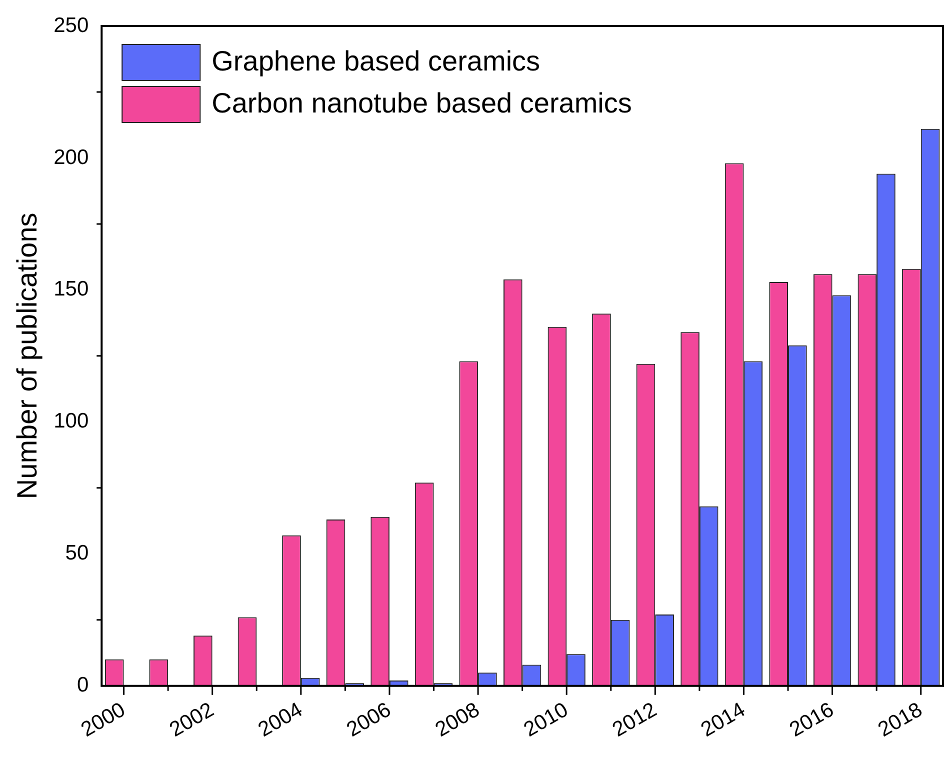 The width and height of the screenshot is (947, 761). I want to click on x-tick-label: 2008, so click(457, 720).